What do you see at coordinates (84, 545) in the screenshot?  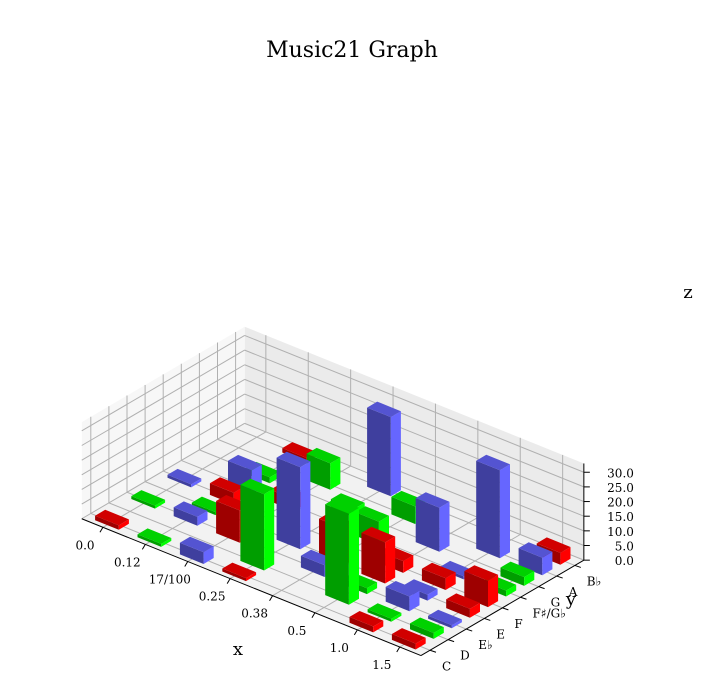 I see `x-tick-label: 0.0` at bounding box center [84, 545].